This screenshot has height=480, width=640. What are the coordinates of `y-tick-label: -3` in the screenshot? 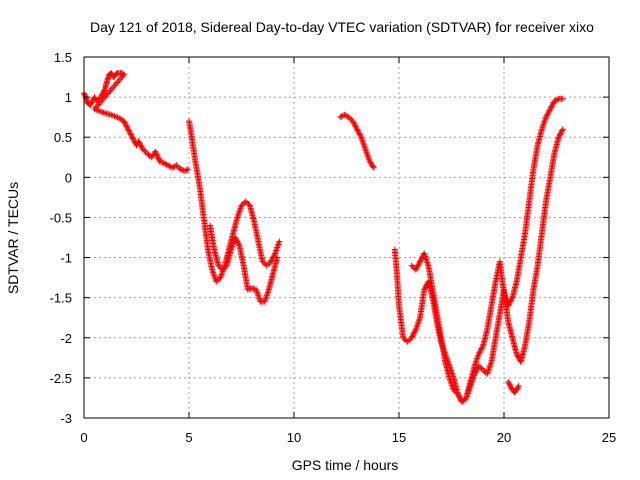 It's located at (66, 418).